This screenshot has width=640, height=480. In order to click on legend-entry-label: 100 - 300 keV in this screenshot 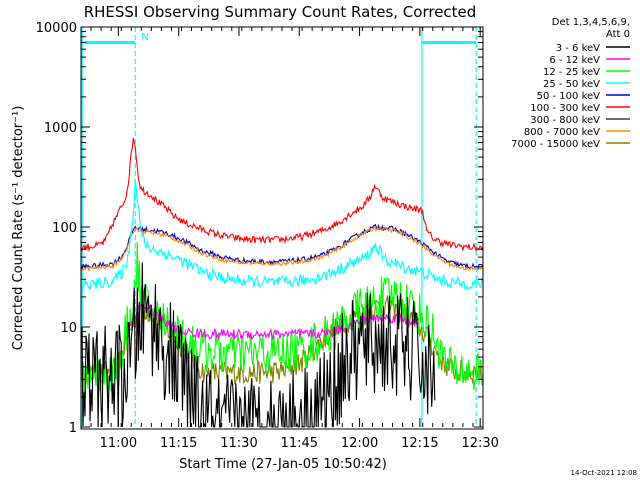, I will do `click(565, 108)`.